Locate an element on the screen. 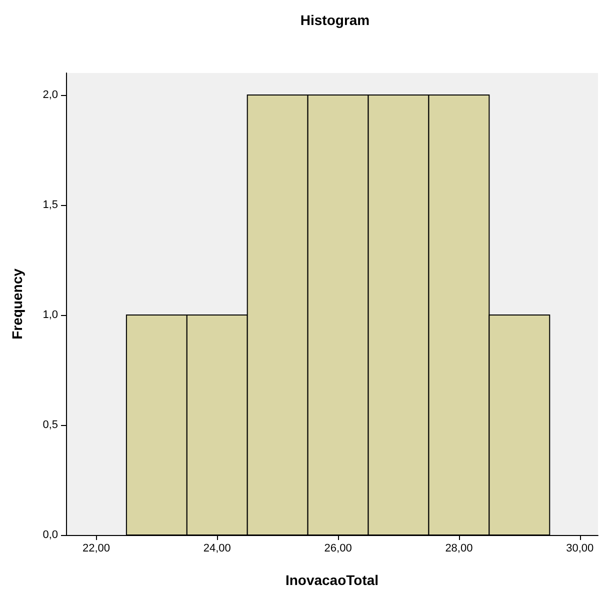  y-tick-label: 0,0 is located at coordinates (50, 535).